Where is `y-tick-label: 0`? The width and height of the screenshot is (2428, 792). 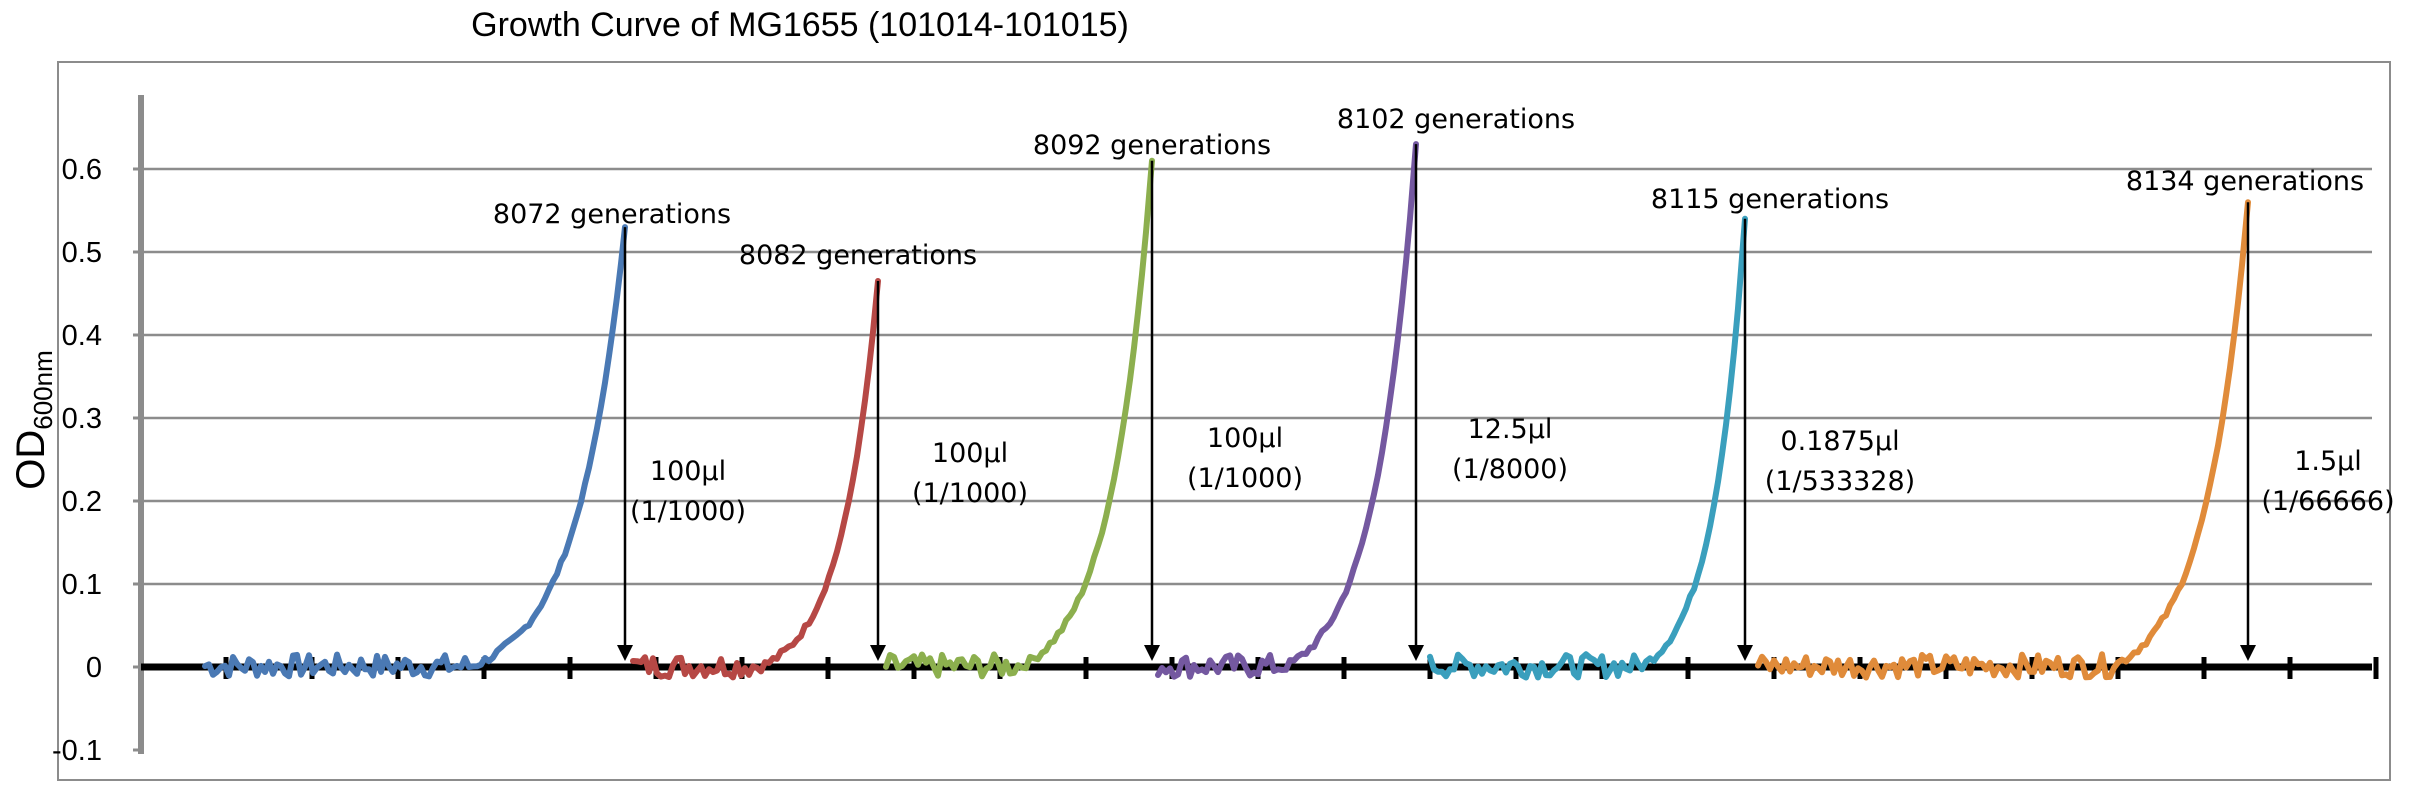 y-tick-label: 0 is located at coordinates (94, 668).